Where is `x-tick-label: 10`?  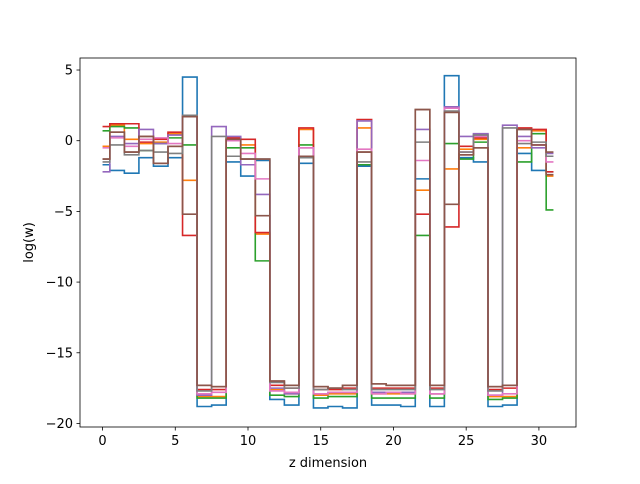 x-tick-label: 10 is located at coordinates (248, 441).